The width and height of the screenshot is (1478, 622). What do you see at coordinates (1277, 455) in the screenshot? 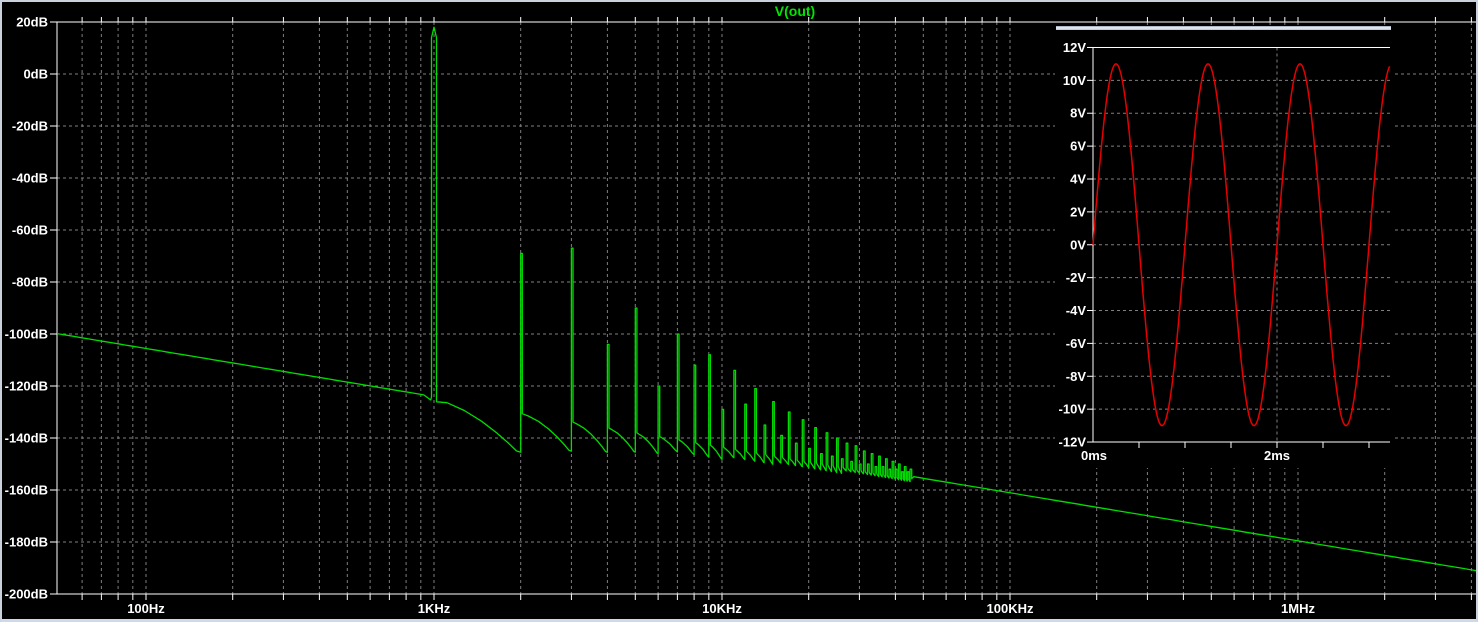
I see `inset-x-axis-label: 2ms` at bounding box center [1277, 455].